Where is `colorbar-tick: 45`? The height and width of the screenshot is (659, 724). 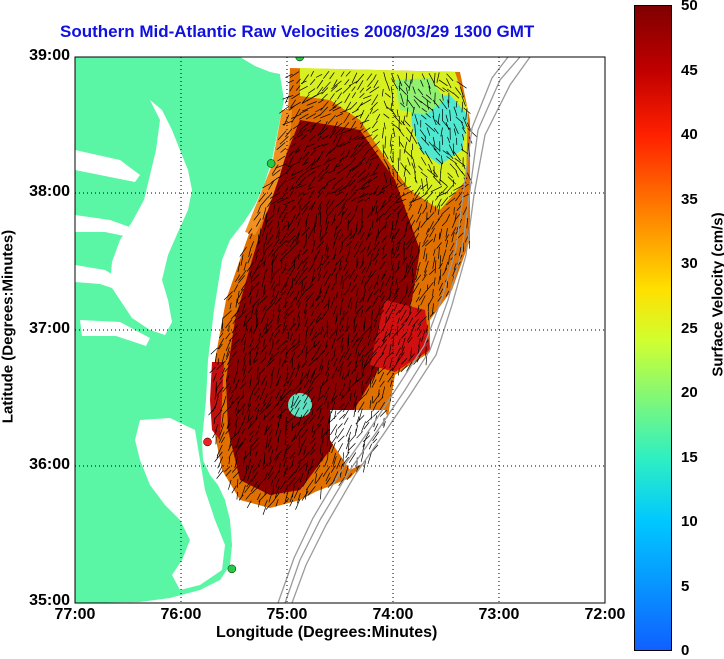 colorbar-tick: 45 is located at coordinates (689, 70).